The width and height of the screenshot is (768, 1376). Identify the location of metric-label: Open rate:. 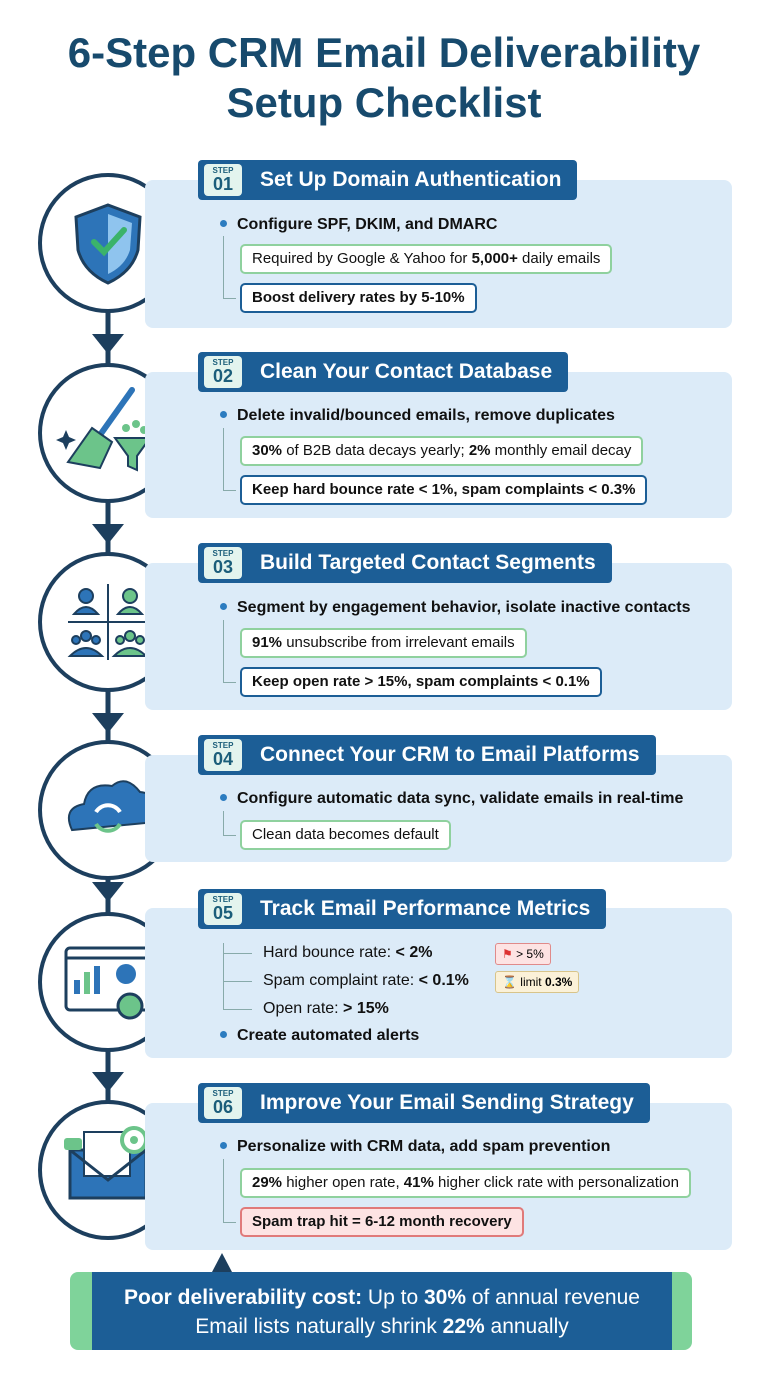
(303, 1008).